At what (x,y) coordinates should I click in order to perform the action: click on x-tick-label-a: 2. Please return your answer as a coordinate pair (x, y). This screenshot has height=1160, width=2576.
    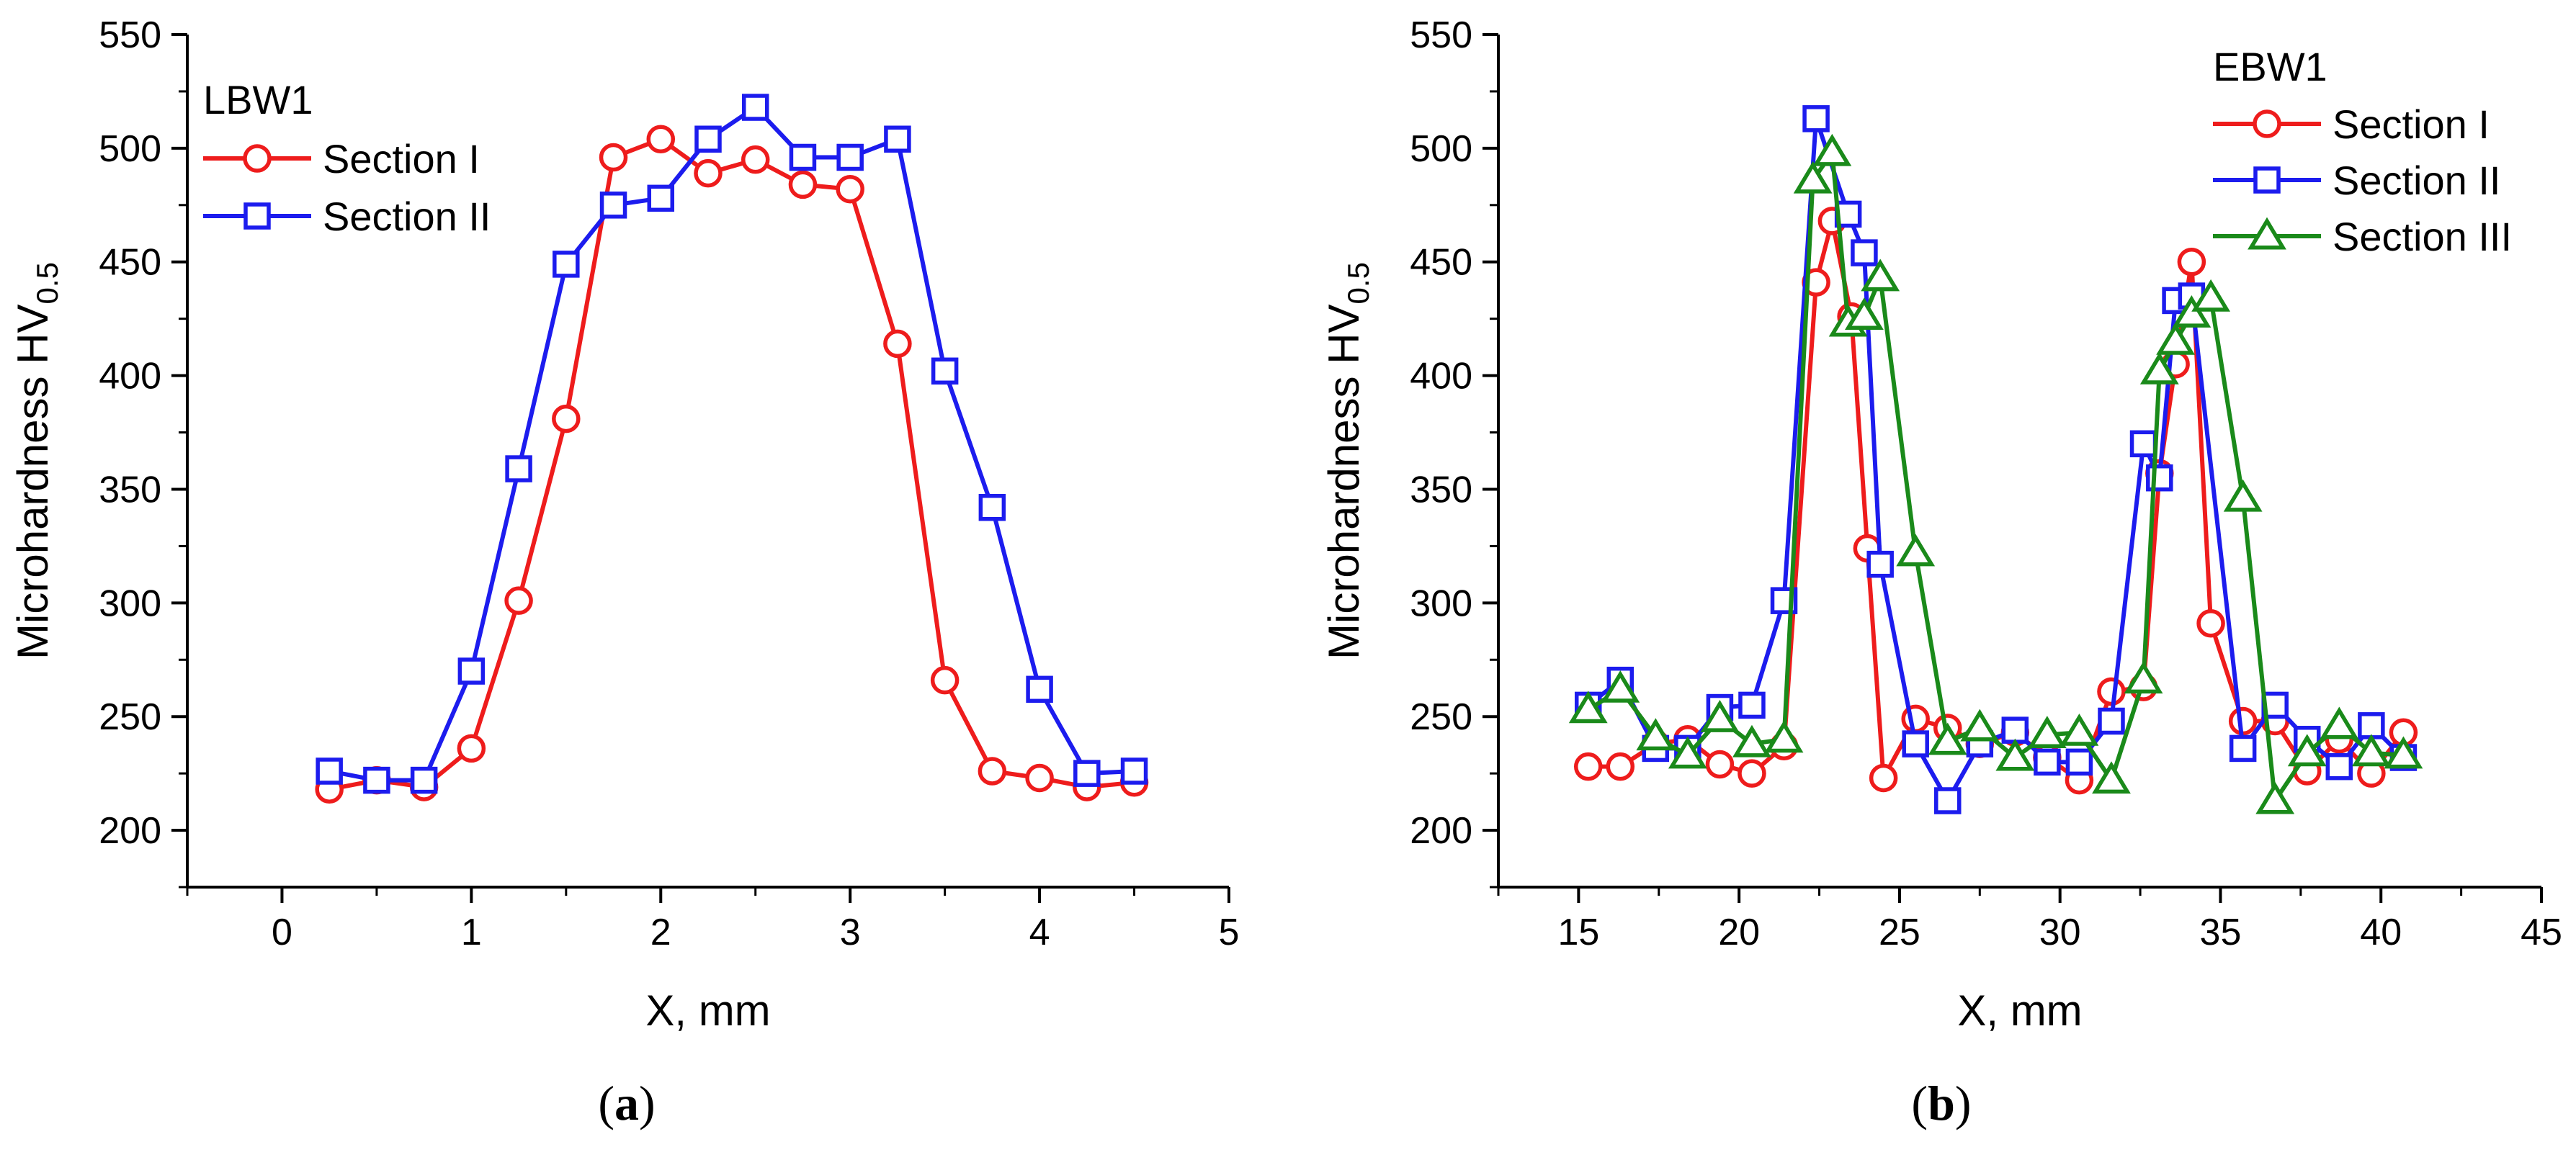
    Looking at the image, I should click on (660, 932).